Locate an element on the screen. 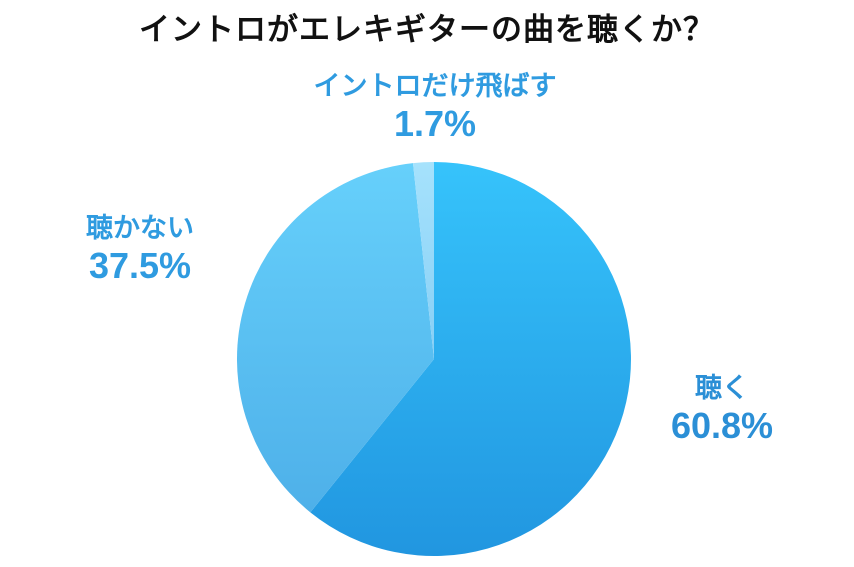 The width and height of the screenshot is (854, 567). pie-slice-not-listen is located at coordinates (335, 338).